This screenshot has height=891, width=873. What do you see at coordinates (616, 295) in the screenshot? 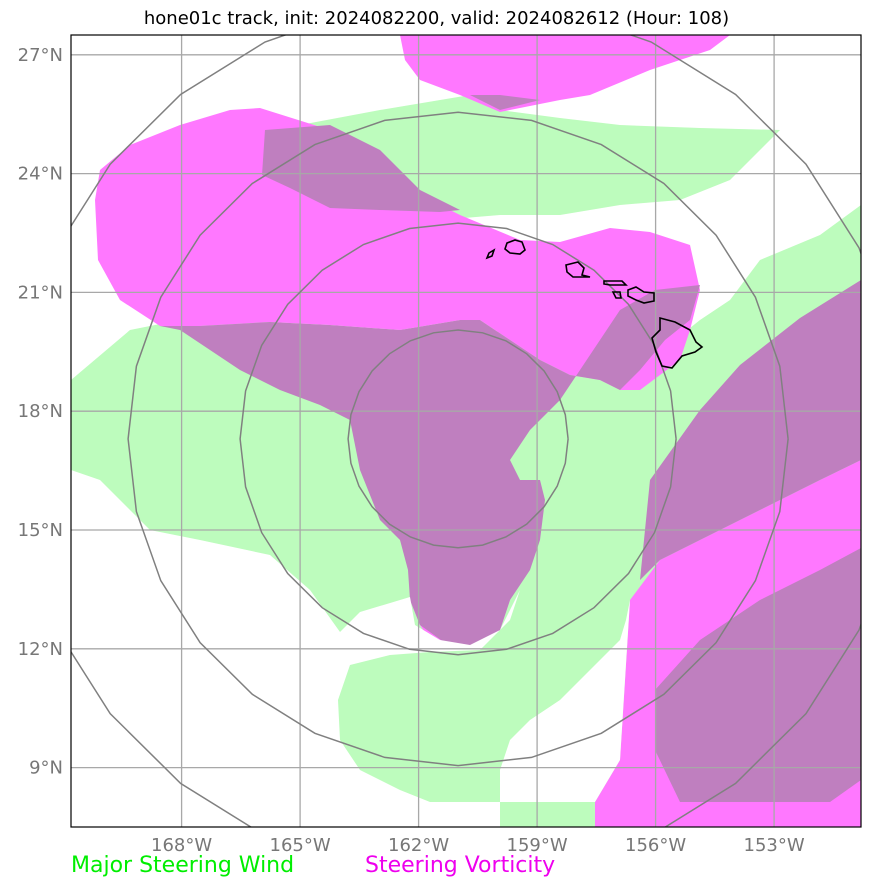
I see `lanai-island` at bounding box center [616, 295].